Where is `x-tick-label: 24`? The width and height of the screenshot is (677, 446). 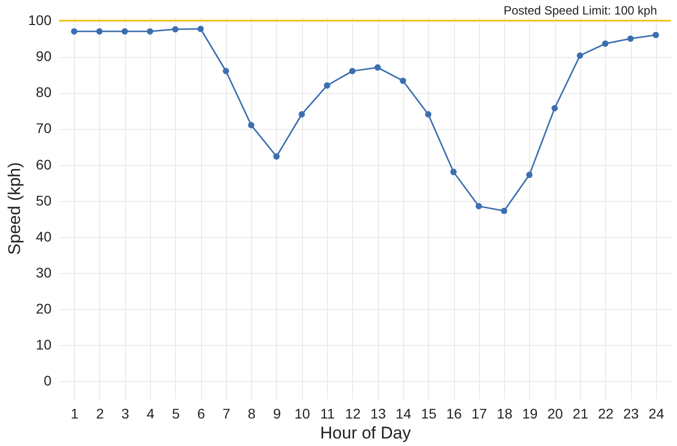 x-tick-label: 24 is located at coordinates (656, 414).